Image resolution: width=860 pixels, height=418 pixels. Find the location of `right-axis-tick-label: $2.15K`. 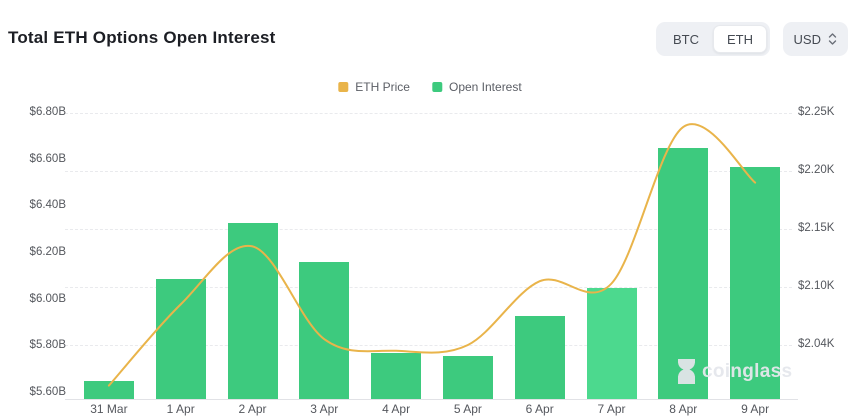

right-axis-tick-label: $2.15K is located at coordinates (816, 228).